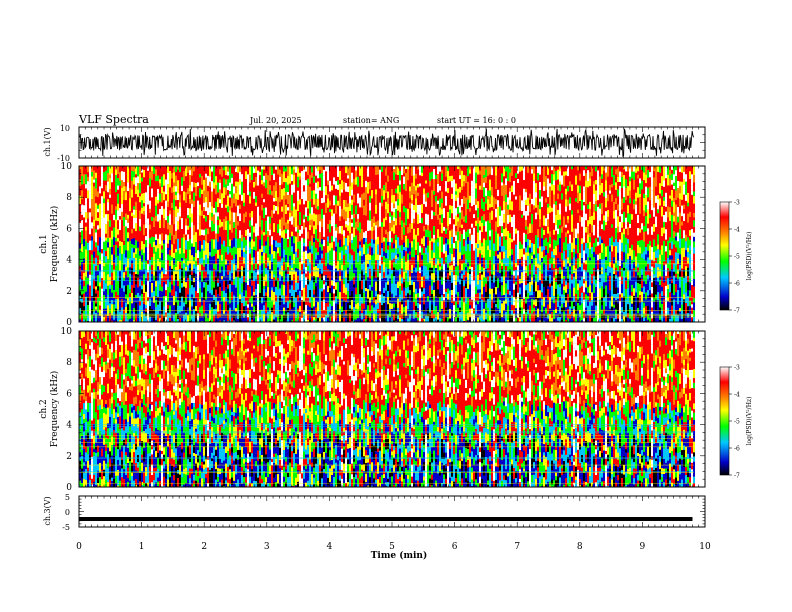 The height and width of the screenshot is (612, 792). What do you see at coordinates (275, 120) in the screenshot?
I see `header-date: Jul. 20, 2025` at bounding box center [275, 120].